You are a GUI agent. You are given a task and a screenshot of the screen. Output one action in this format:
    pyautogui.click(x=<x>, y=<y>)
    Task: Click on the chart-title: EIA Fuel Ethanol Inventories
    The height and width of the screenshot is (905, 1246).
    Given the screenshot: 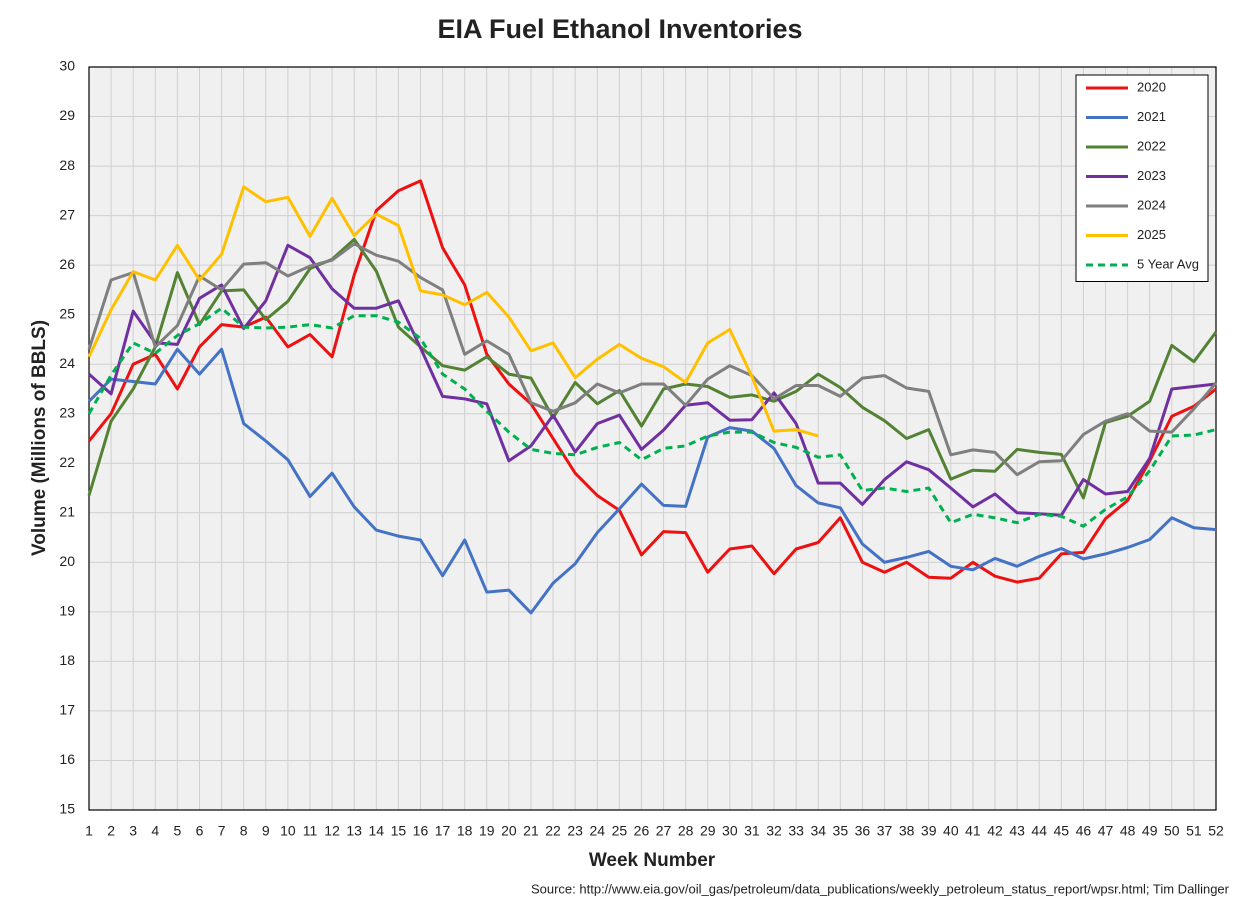 What is the action you would take?
    pyautogui.click(x=619, y=29)
    